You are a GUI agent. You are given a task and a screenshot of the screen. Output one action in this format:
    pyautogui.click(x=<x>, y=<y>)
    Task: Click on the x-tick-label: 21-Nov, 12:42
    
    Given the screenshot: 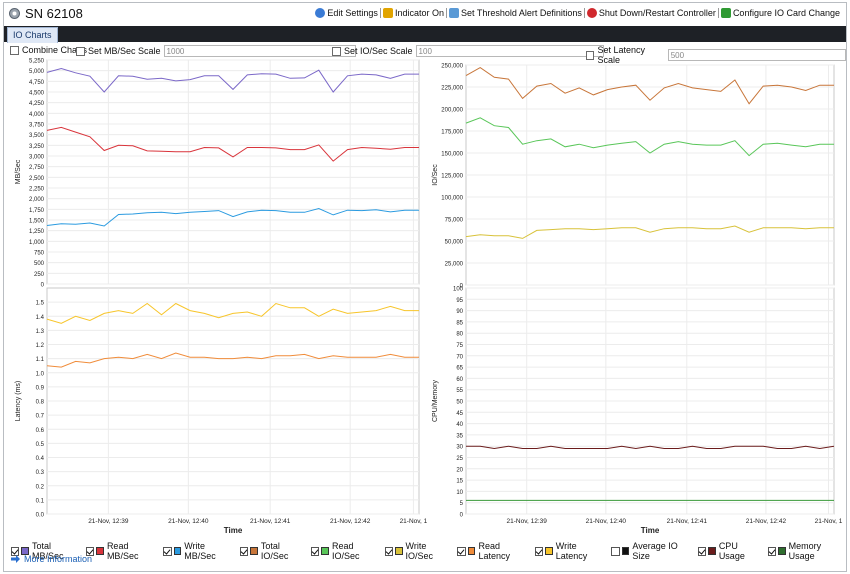 What is the action you would take?
    pyautogui.click(x=350, y=521)
    